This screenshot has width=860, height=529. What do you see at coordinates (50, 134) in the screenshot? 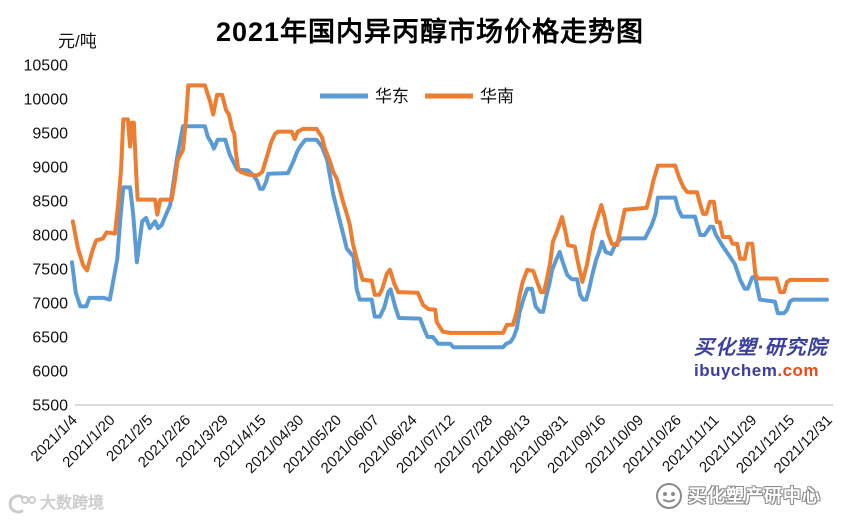
I see `y-axis-tick-label: 9500` at bounding box center [50, 134].